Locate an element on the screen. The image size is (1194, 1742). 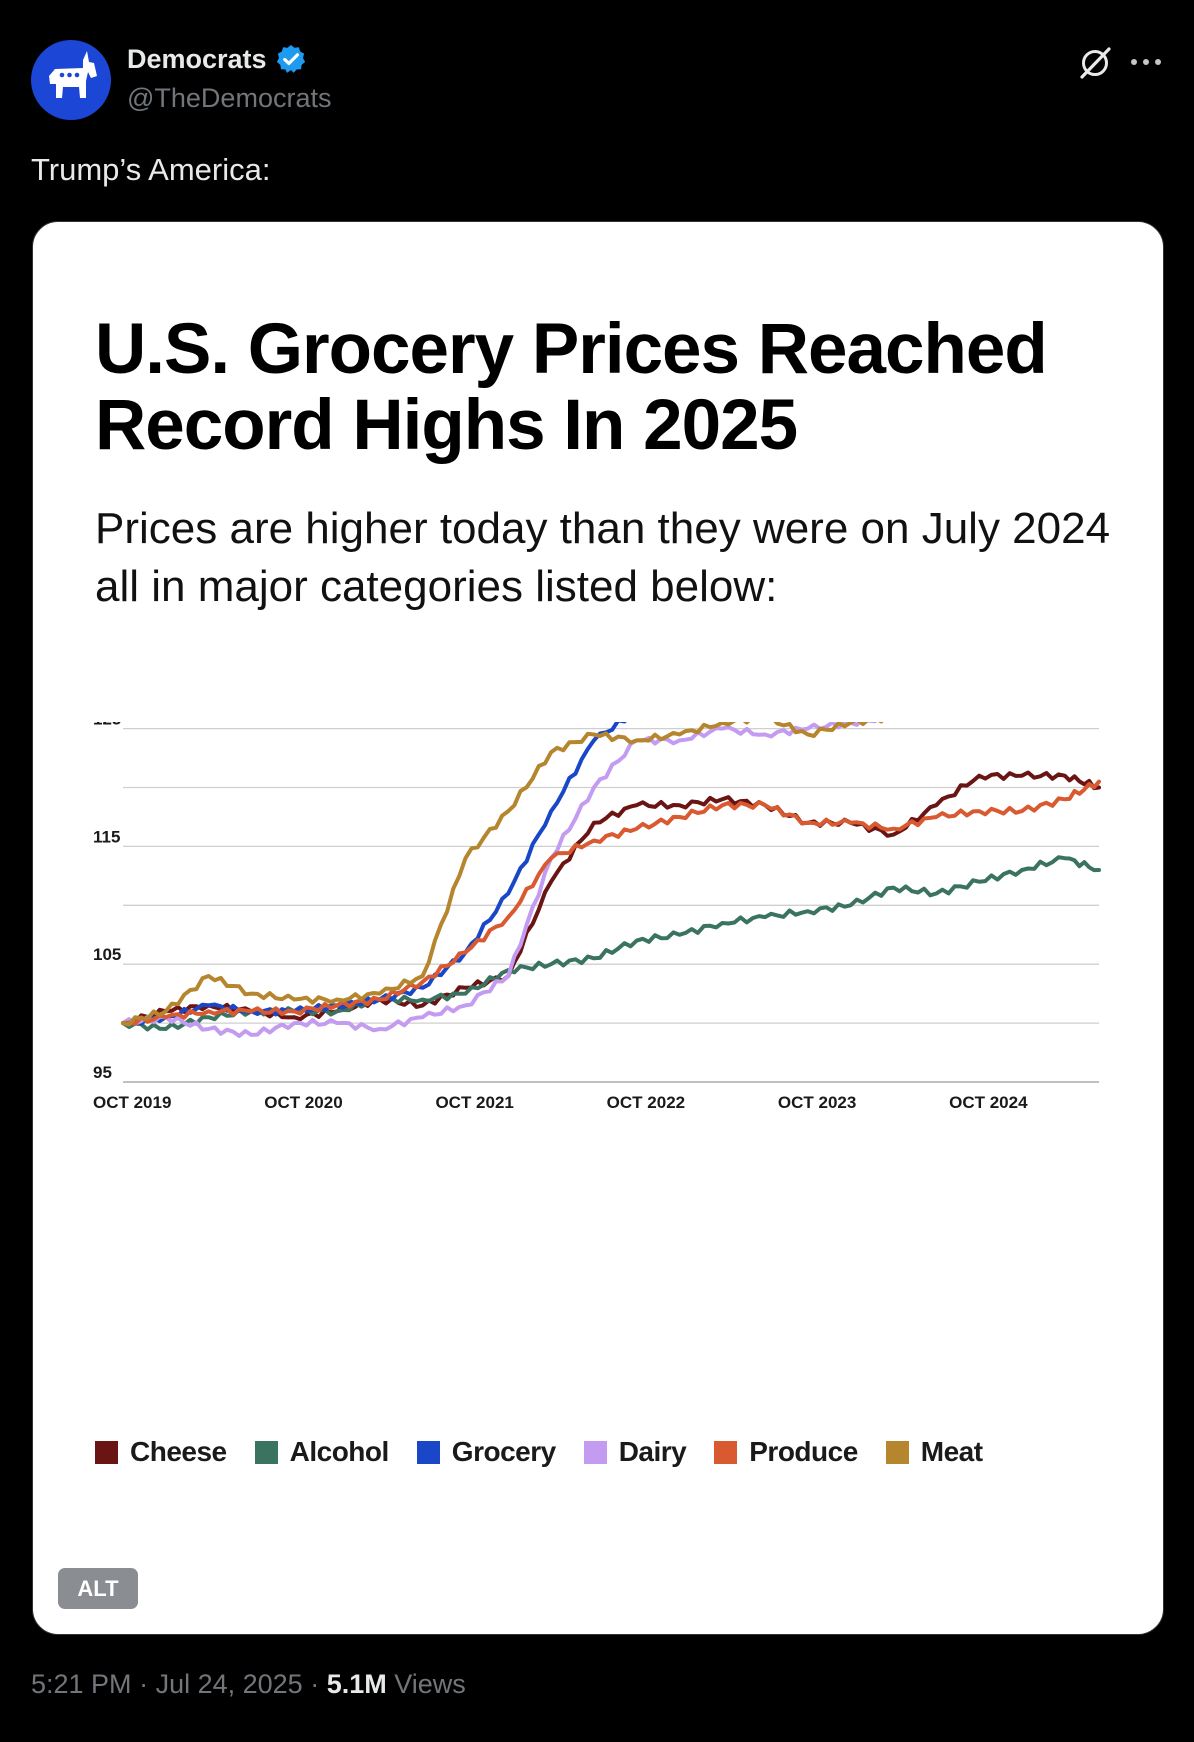
legend-label: Produce is located at coordinates (803, 1451).